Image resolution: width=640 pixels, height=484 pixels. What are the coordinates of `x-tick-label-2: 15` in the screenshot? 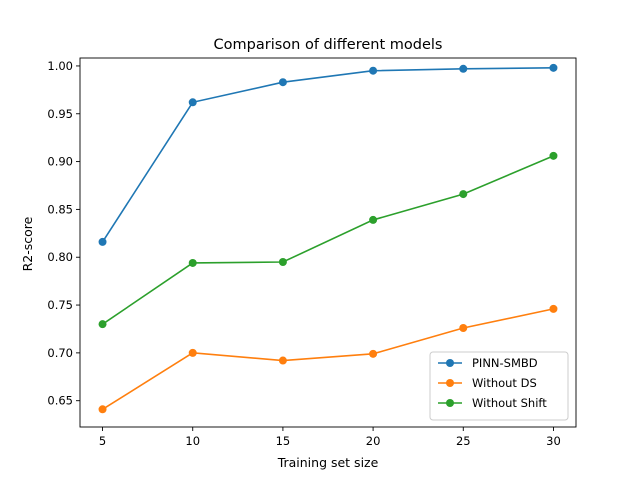 It's located at (283, 441).